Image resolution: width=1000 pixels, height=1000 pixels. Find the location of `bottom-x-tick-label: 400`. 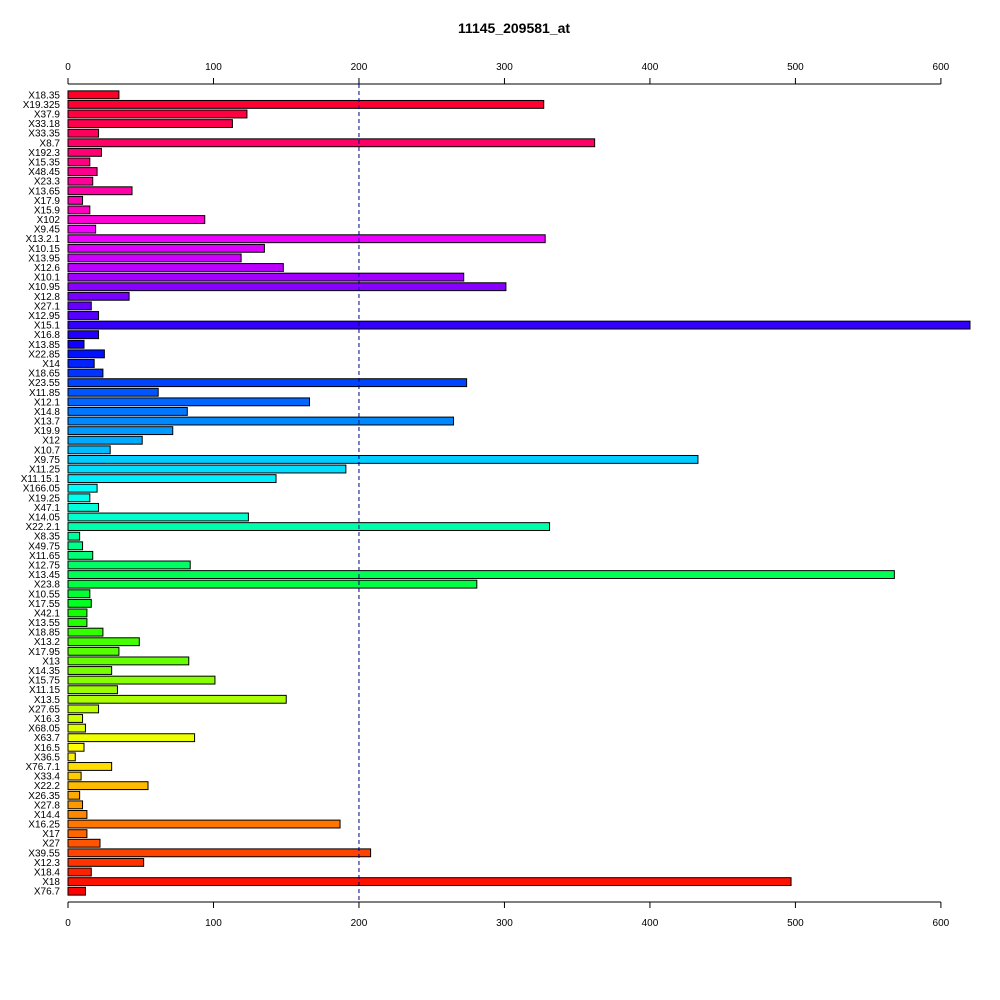

bottom-x-tick-label: 400 is located at coordinates (650, 923).